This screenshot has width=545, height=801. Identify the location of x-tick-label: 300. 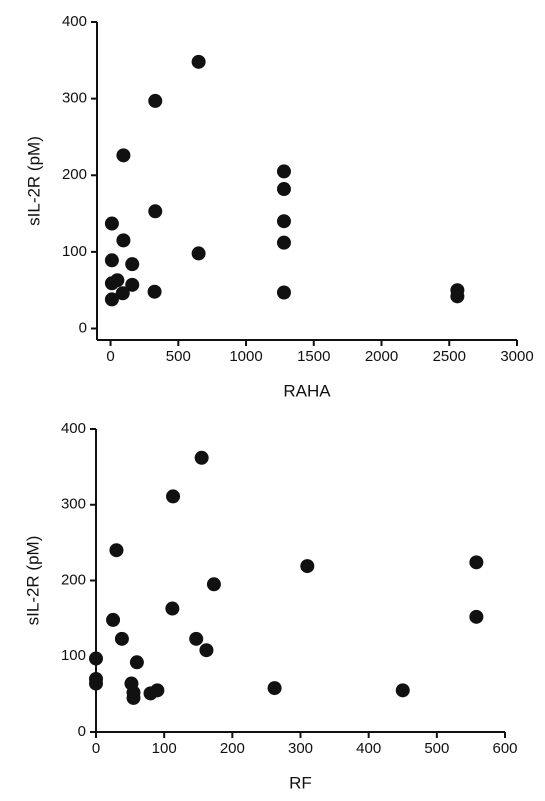
(300, 748).